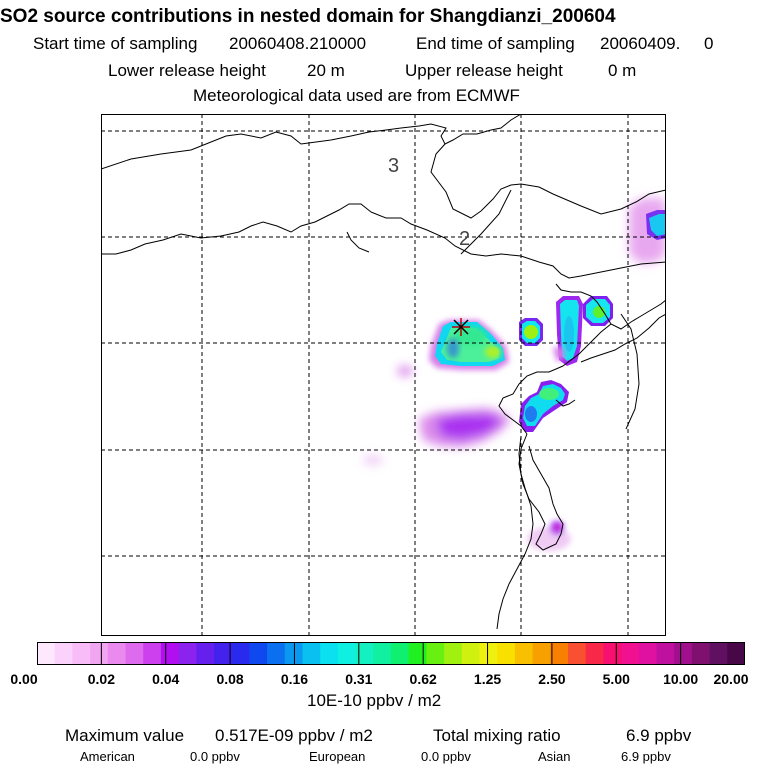 This screenshot has width=768, height=768. Describe the element at coordinates (495, 43) in the screenshot. I see `end-time-label: End time of sampling` at that location.